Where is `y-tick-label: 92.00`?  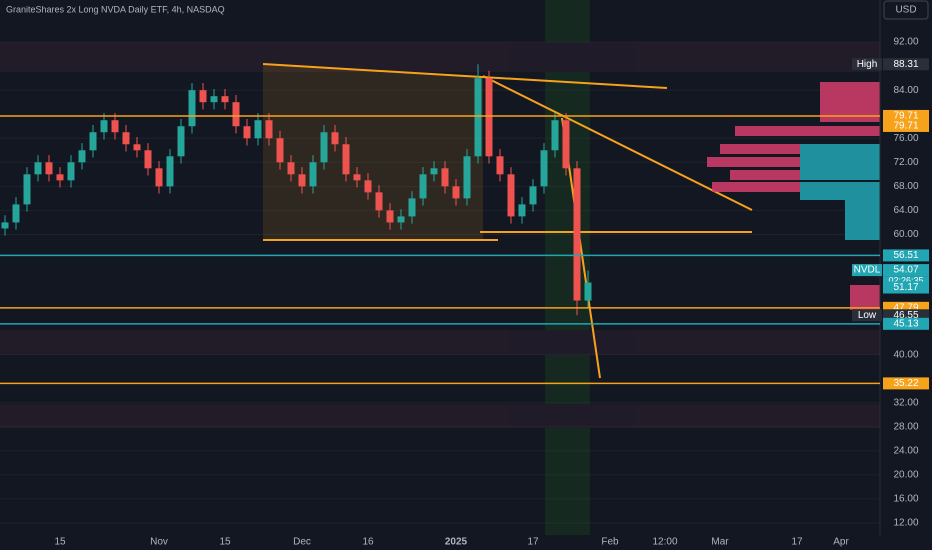 y-tick-label: 92.00 is located at coordinates (905, 42).